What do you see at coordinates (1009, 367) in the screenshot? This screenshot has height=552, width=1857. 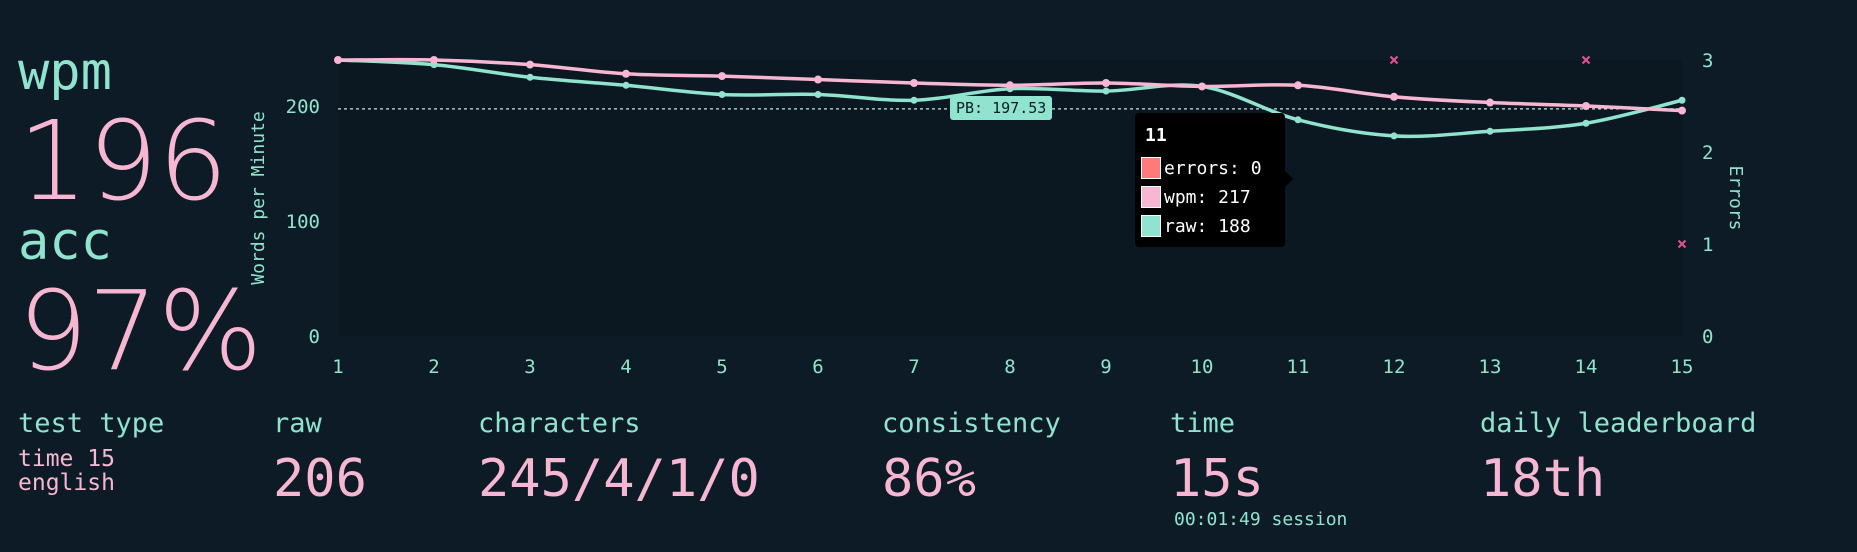 I see `x-tick-label: 8` at bounding box center [1009, 367].